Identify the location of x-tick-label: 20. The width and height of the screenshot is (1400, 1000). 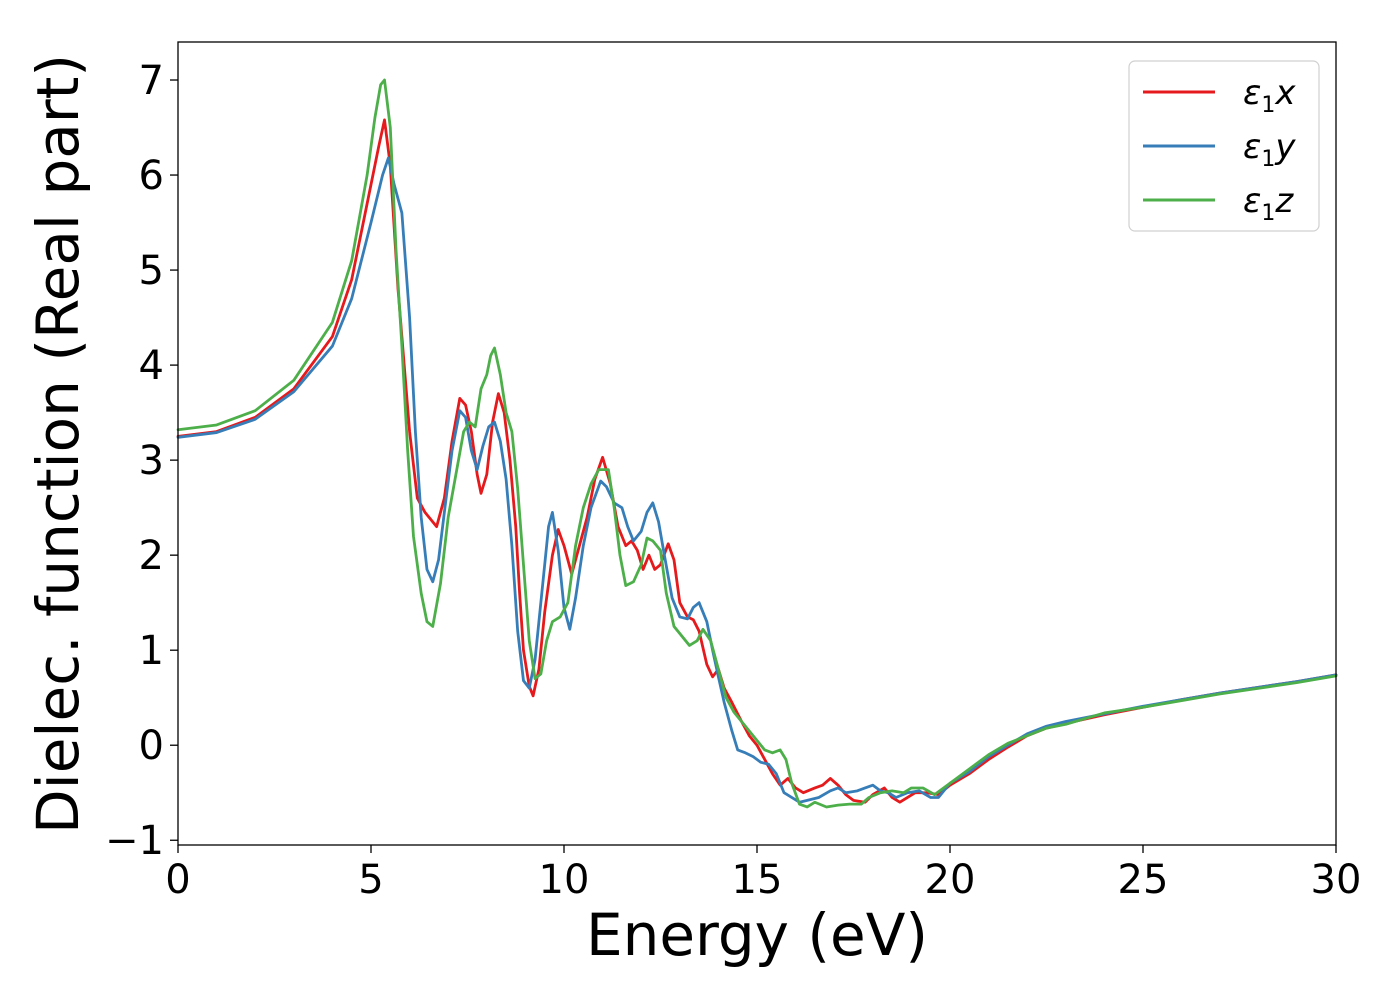
(950, 880).